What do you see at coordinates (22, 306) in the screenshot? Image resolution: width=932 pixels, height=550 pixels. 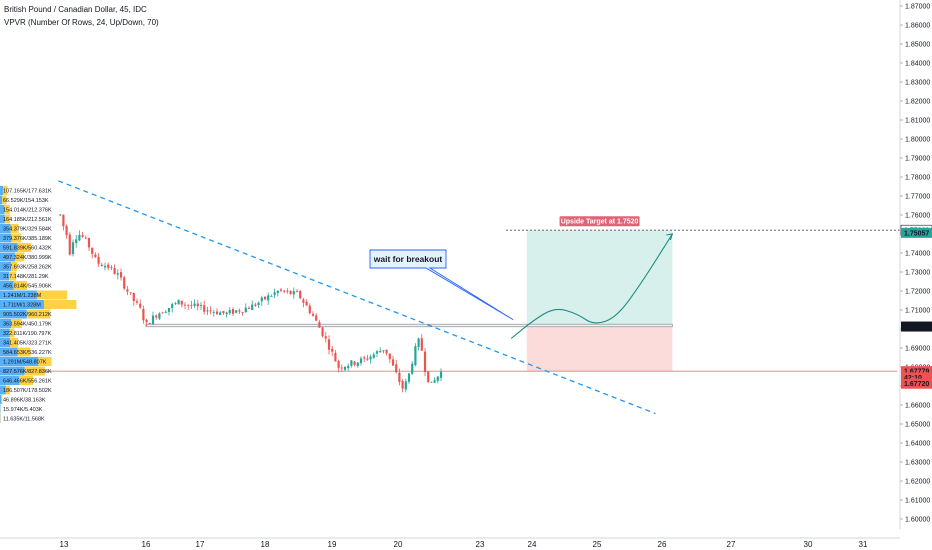 I see `vp-row-label: 1.711M/1.328M` at bounding box center [22, 306].